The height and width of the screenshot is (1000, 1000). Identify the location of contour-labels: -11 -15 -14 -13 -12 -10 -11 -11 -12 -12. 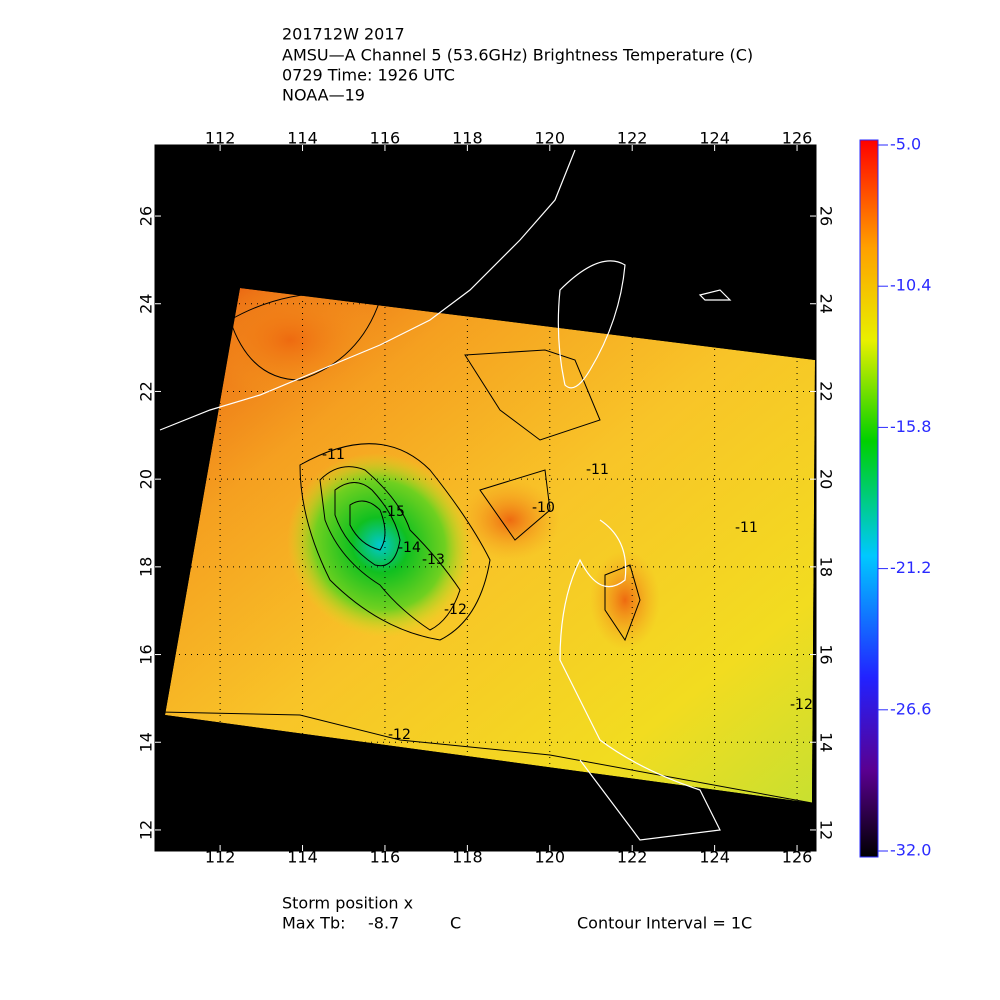
(567, 595).